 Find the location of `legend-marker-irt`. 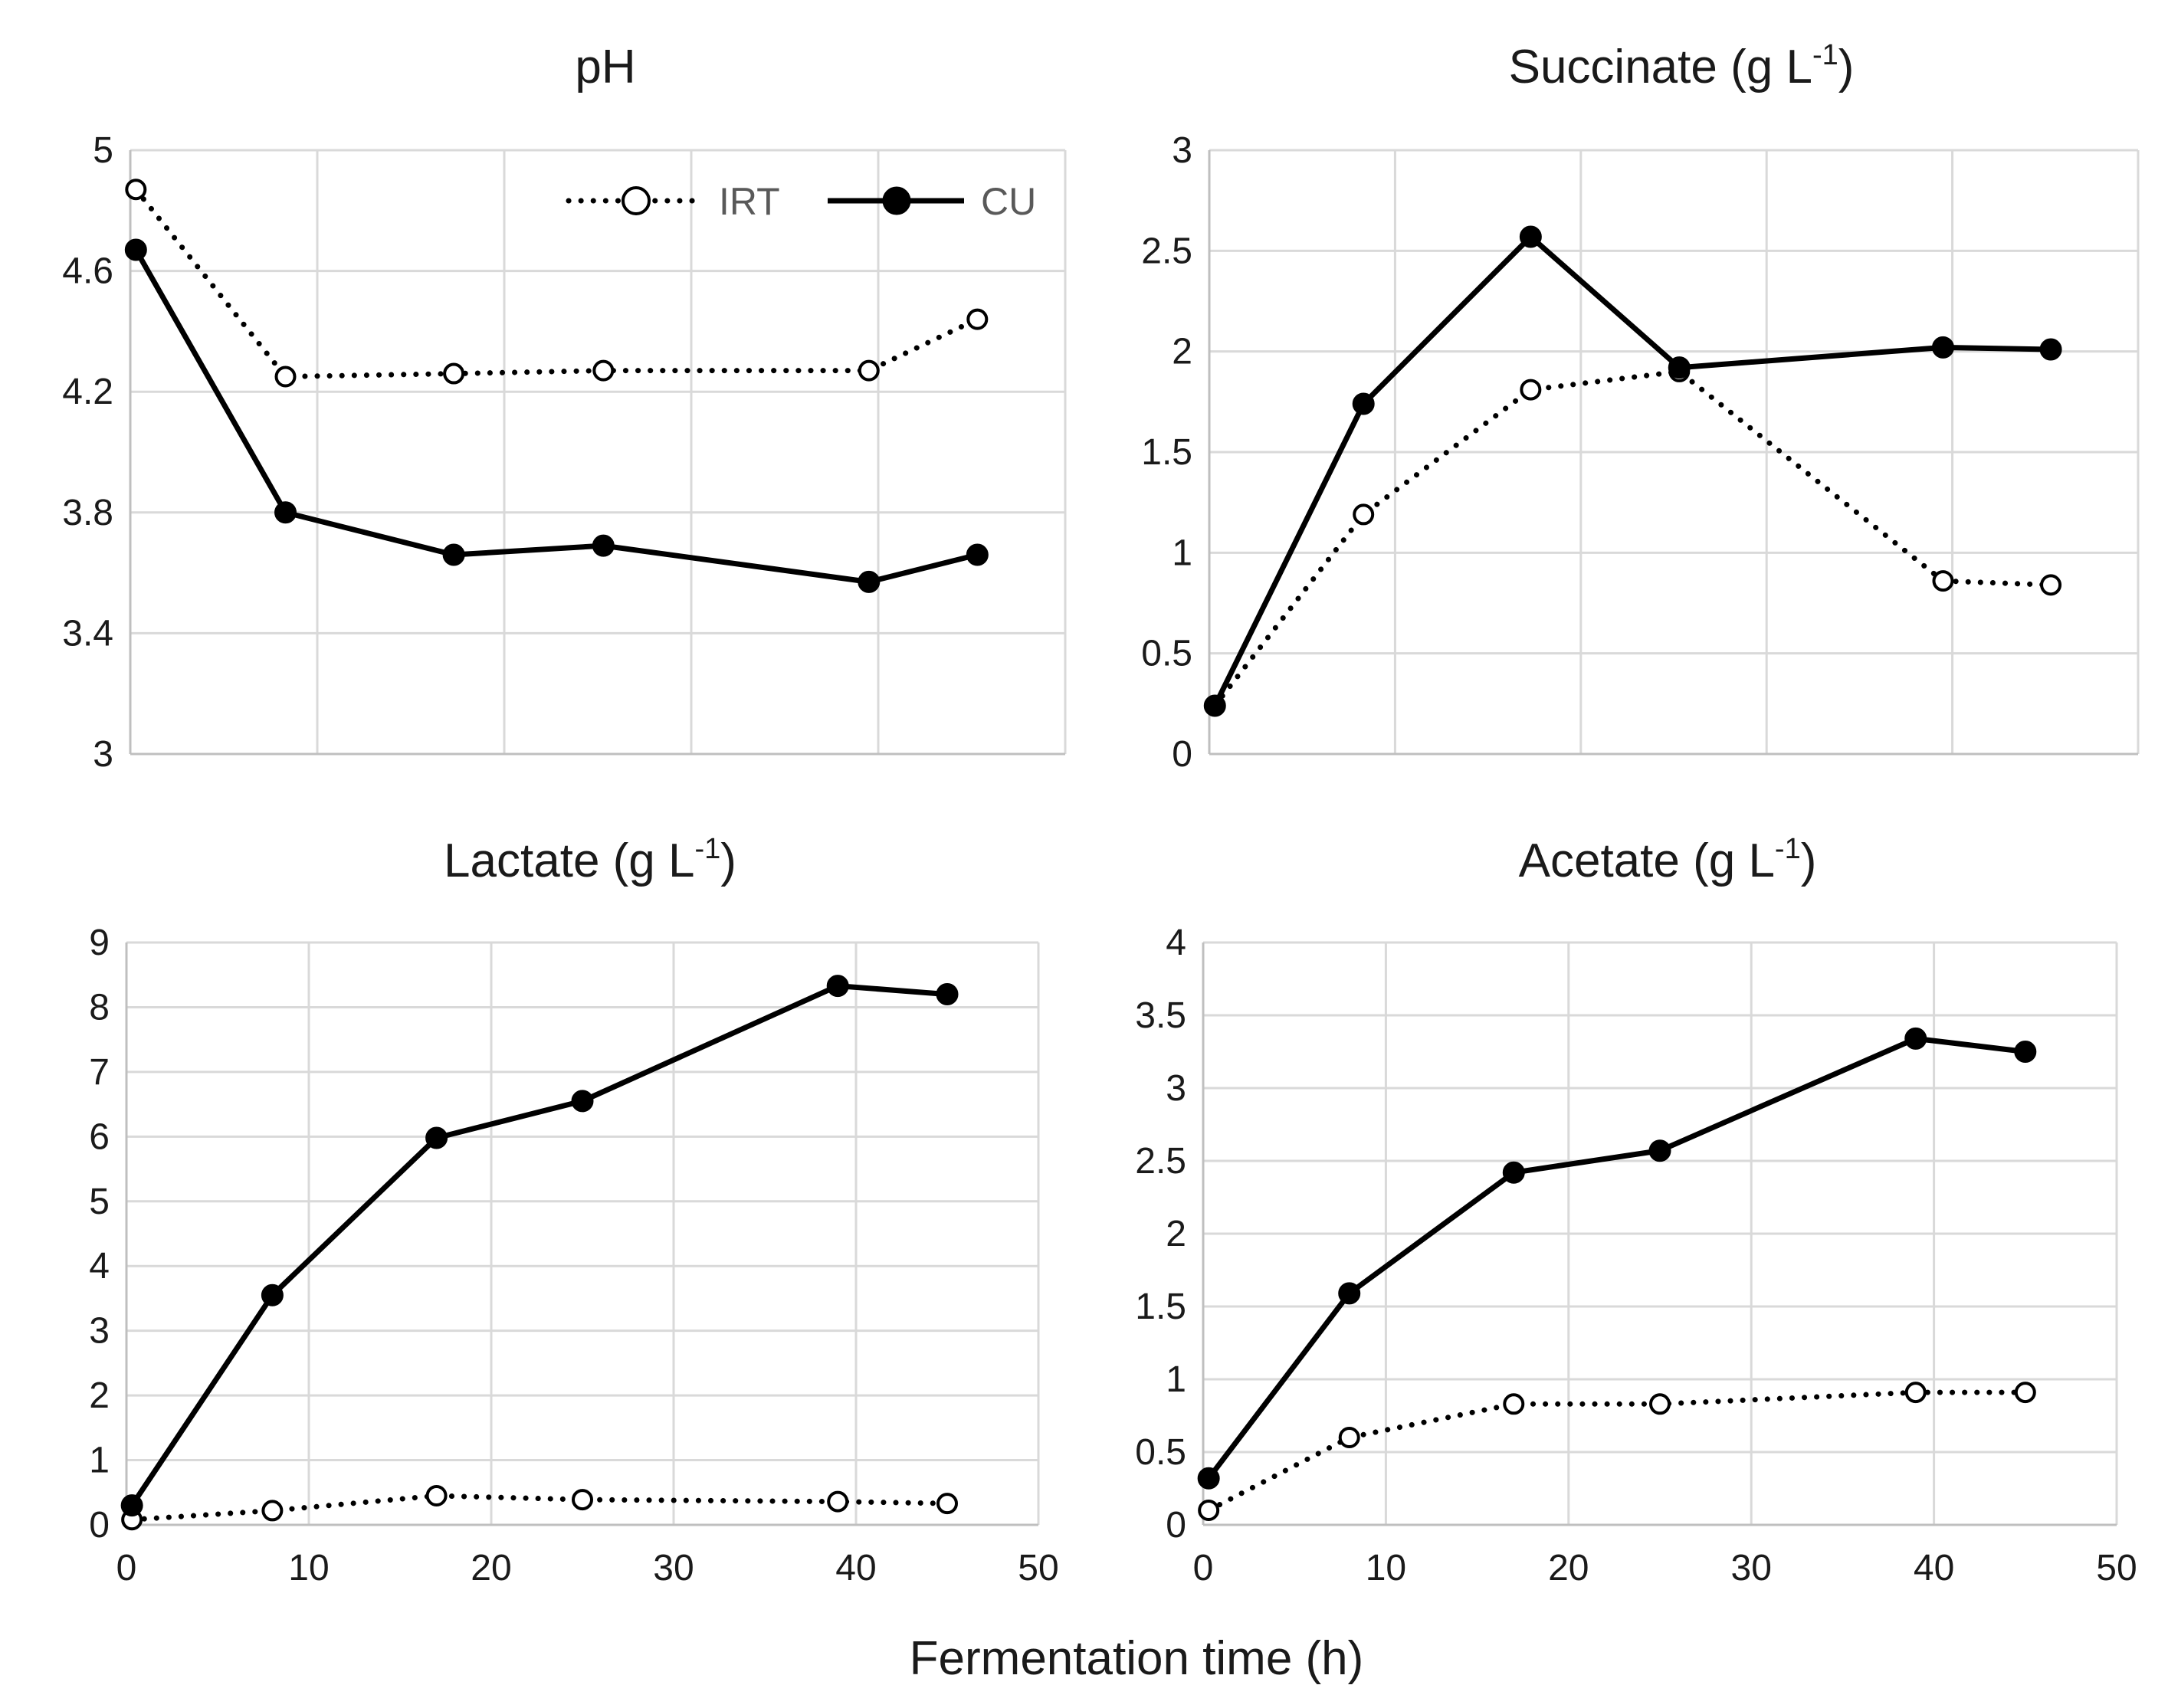

legend-marker-irt is located at coordinates (636, 200).